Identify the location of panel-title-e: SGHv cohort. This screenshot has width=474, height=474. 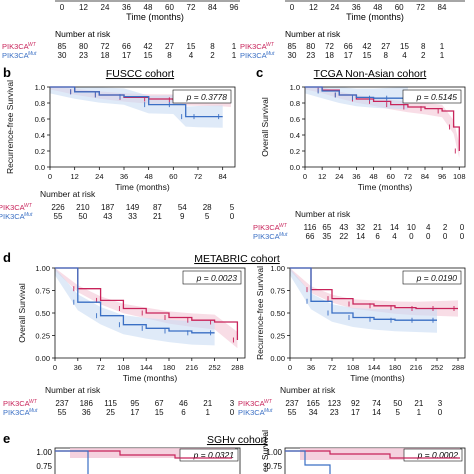
(237, 440).